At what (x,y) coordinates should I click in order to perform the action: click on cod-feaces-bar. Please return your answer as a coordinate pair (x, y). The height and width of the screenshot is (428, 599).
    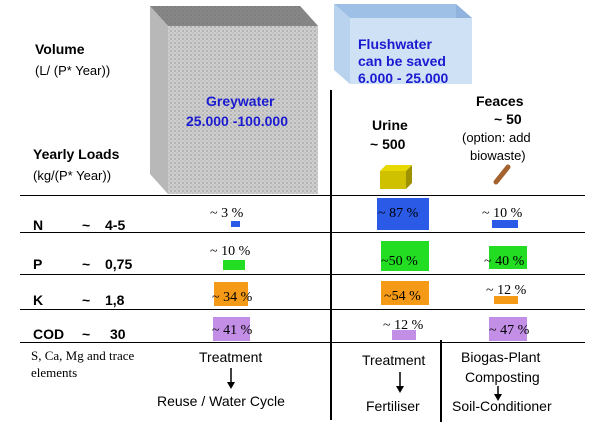
    Looking at the image, I should click on (508, 329).